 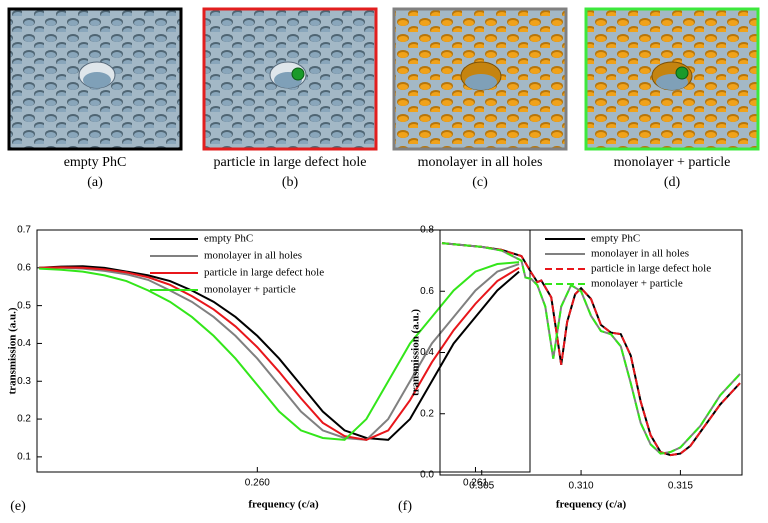 I want to click on x-tick-label: 0.315, so click(x=680, y=486).